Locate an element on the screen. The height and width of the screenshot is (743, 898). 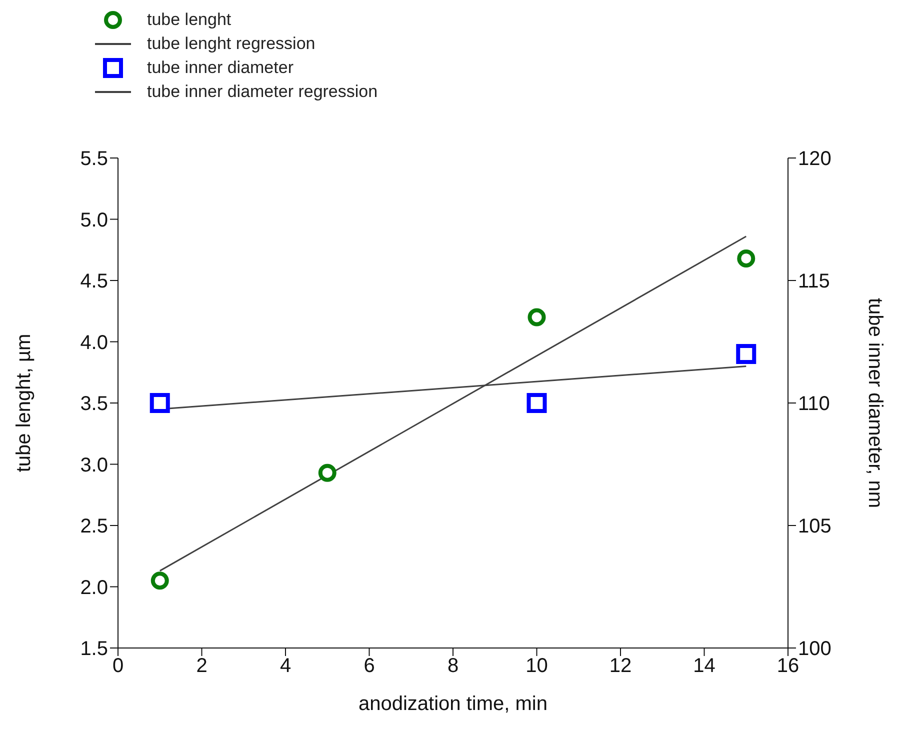
legend-label: tube inner diameter is located at coordinates (220, 68).